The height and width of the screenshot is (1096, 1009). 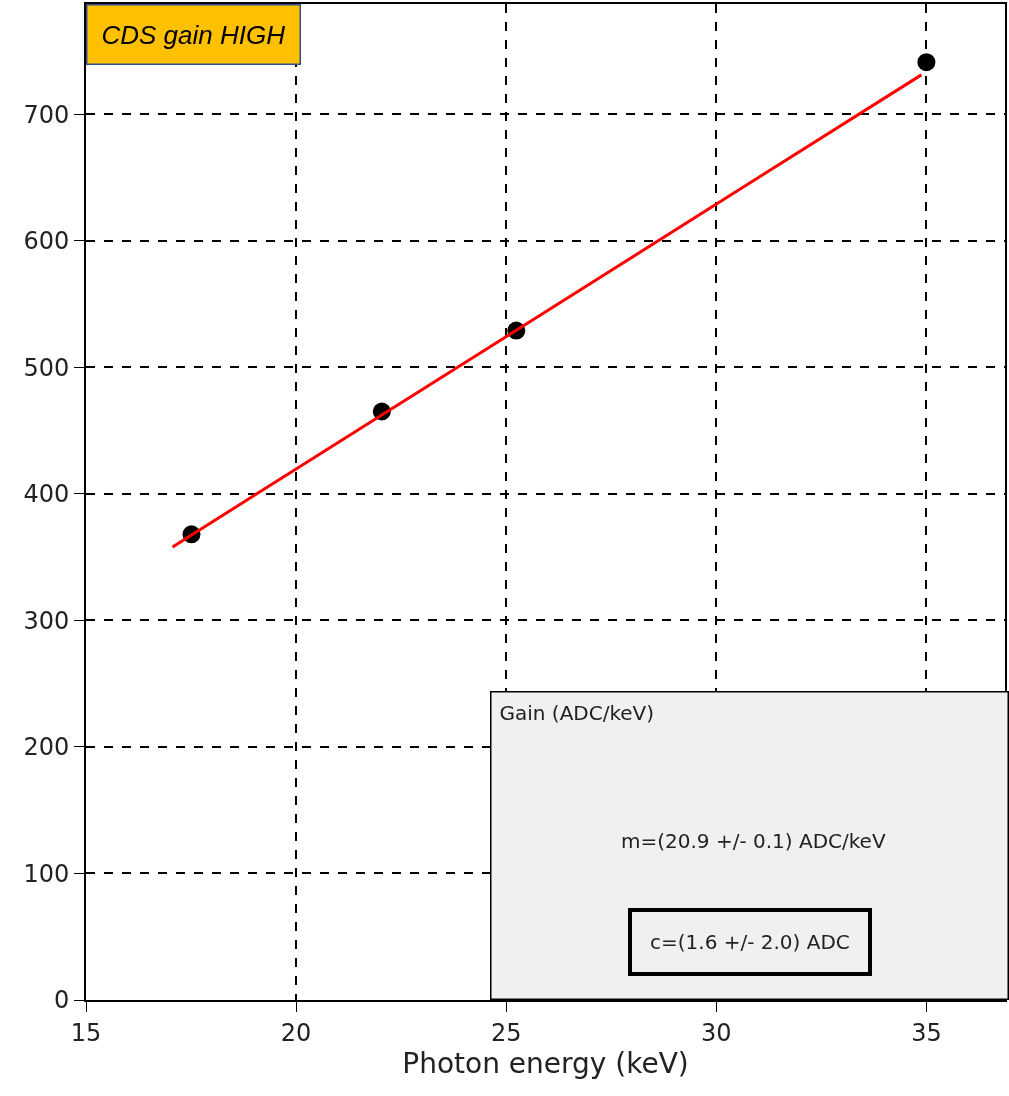 What do you see at coordinates (296, 1032) in the screenshot?
I see `x-tick-label: 20` at bounding box center [296, 1032].